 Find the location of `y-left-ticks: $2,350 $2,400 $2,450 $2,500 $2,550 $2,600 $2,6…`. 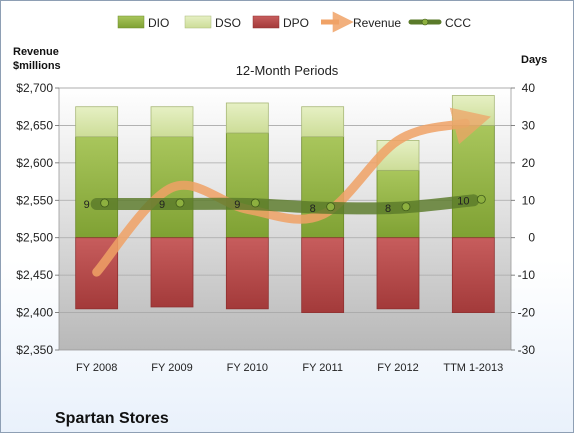

y-left-ticks: $2,350 $2,400 $2,450 $2,500 $2,550 $2,600 $2,6… is located at coordinates (37, 219).